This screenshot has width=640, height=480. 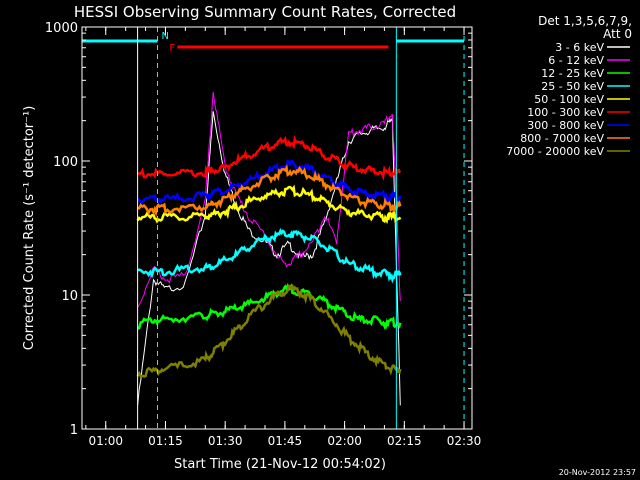 I want to click on legend-label-0: 3 - 6 keV, so click(x=579, y=47).